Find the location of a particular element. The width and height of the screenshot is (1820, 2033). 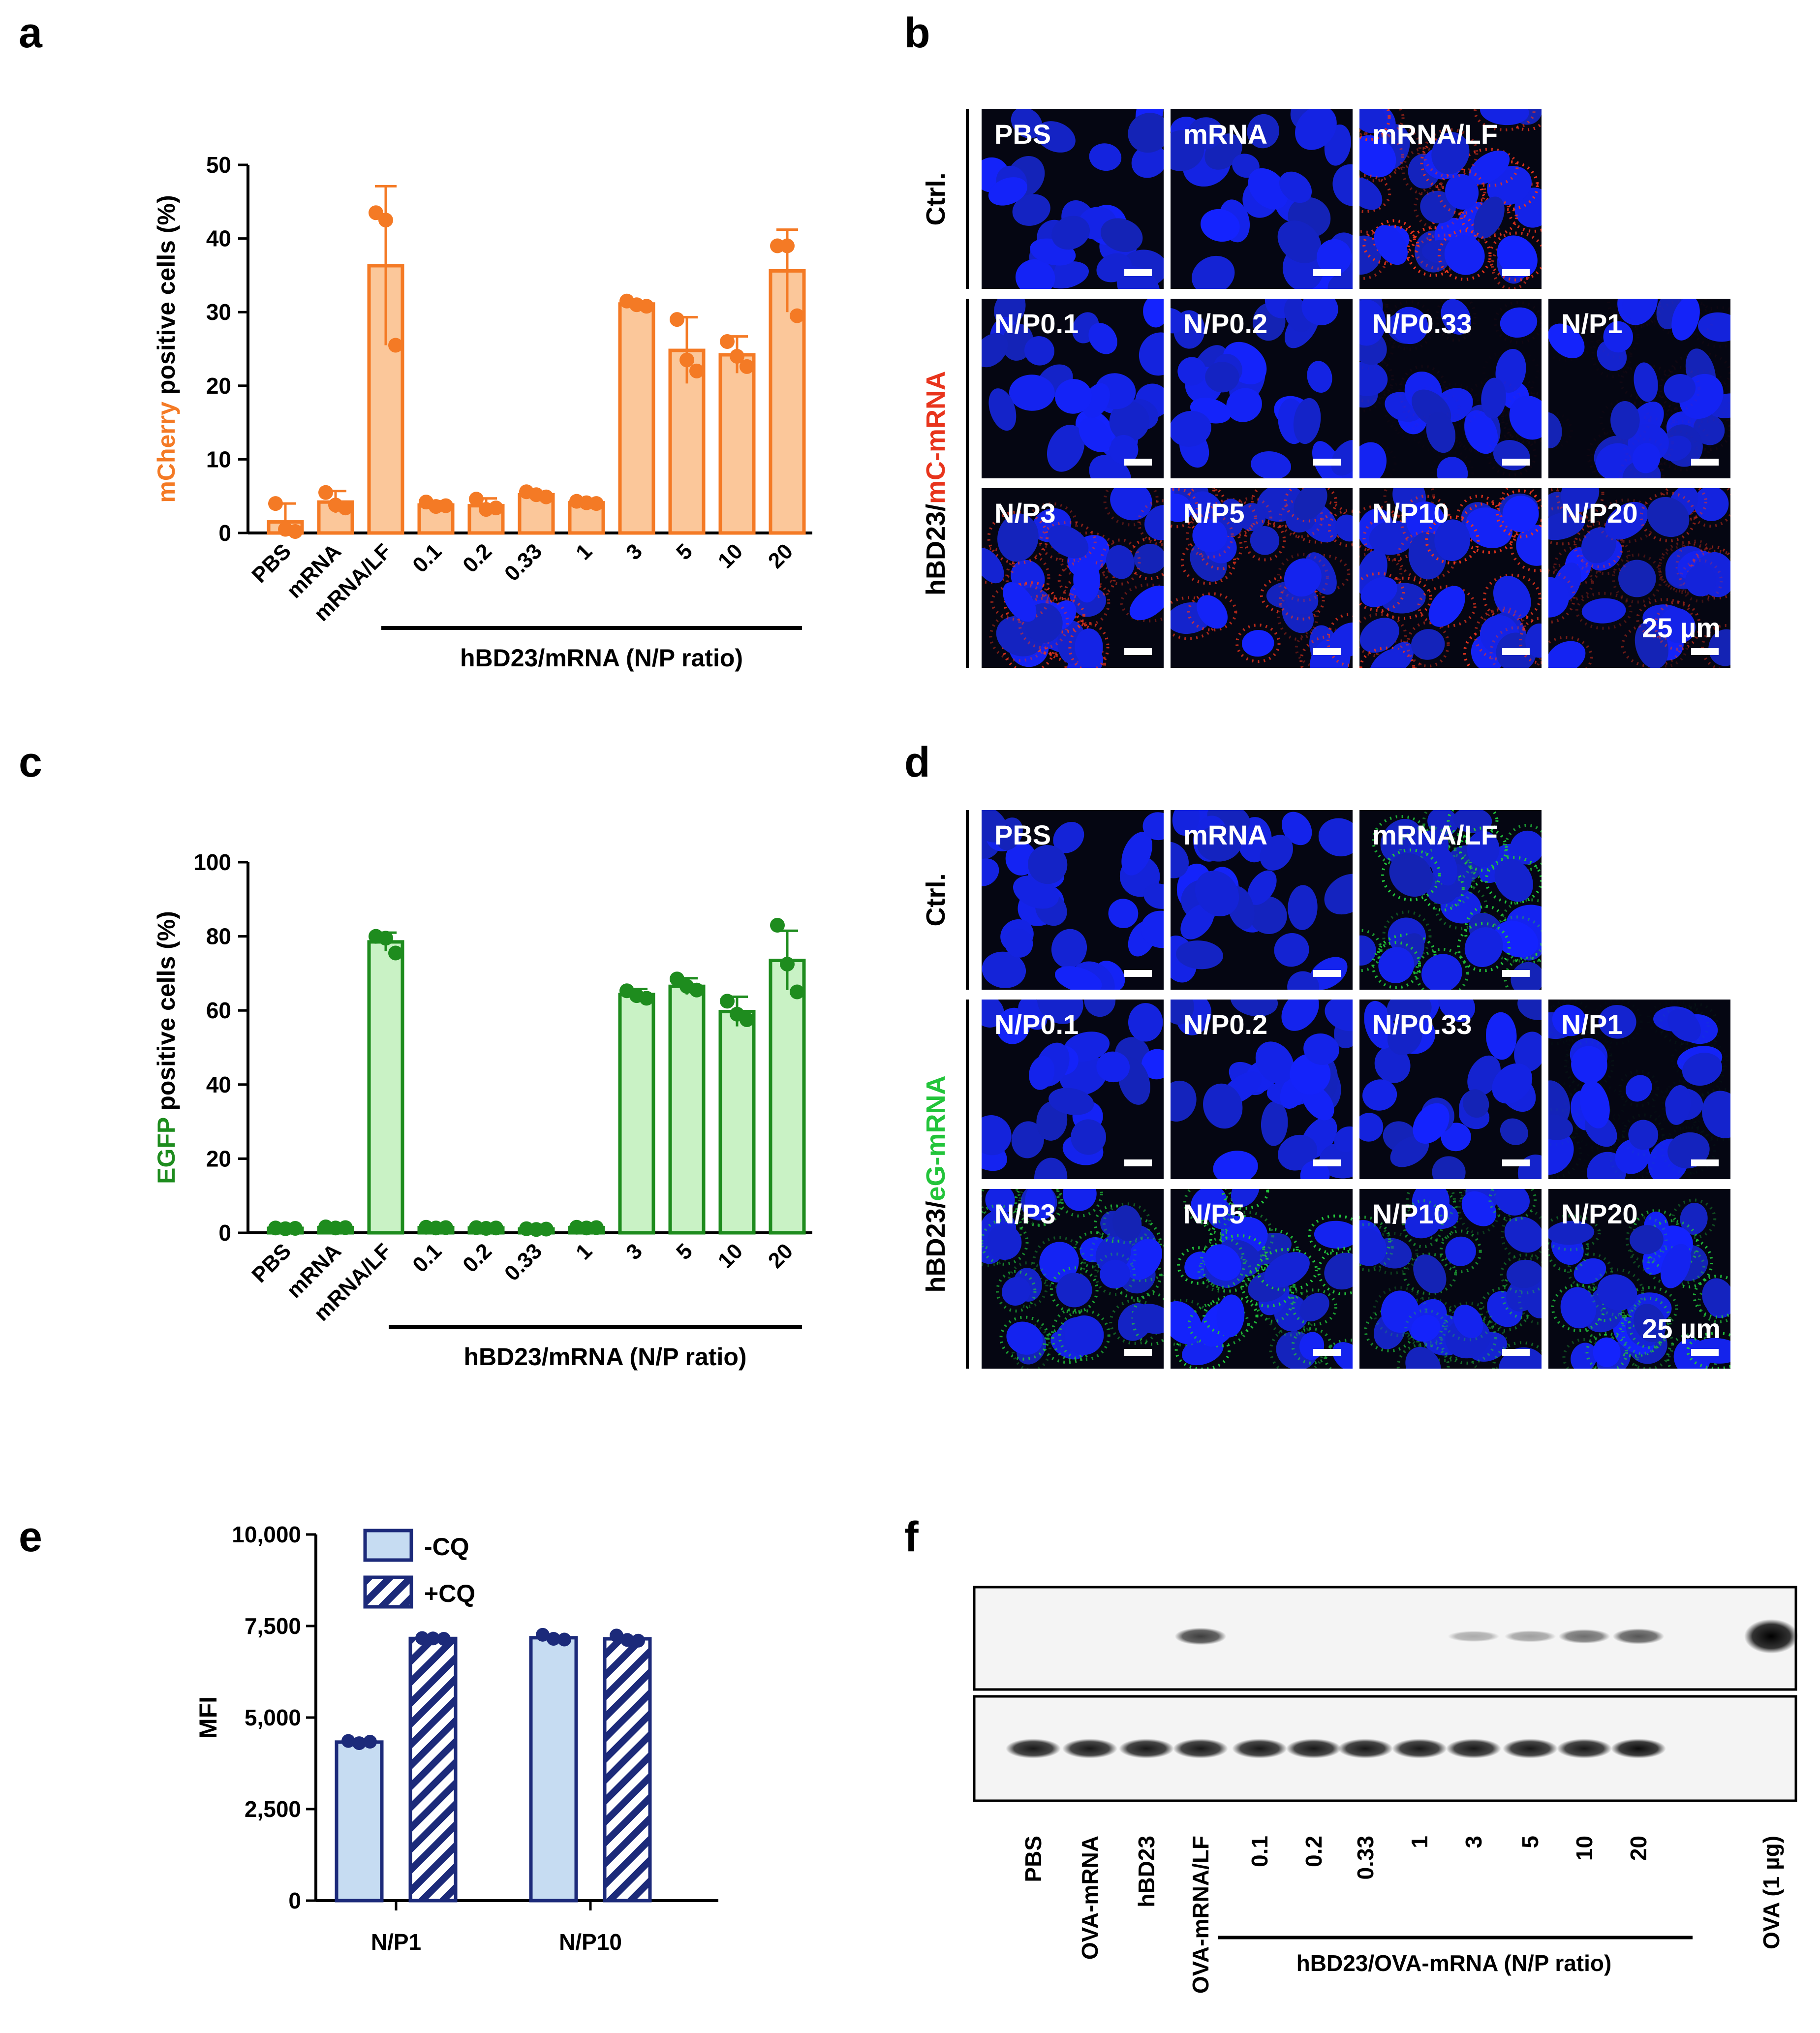

micrograph-label: mRNA is located at coordinates (1225, 134).